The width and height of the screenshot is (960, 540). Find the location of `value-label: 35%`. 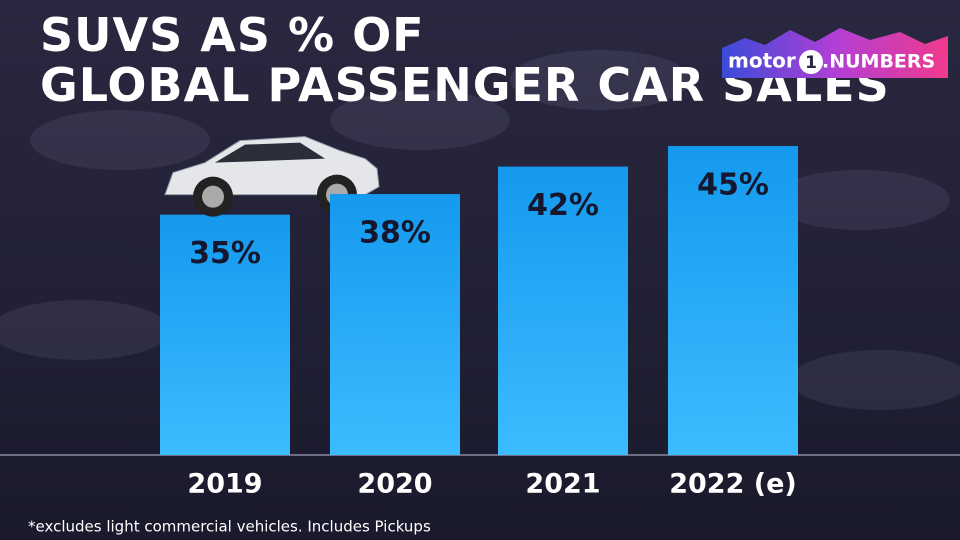

value-label: 35% is located at coordinates (225, 253).